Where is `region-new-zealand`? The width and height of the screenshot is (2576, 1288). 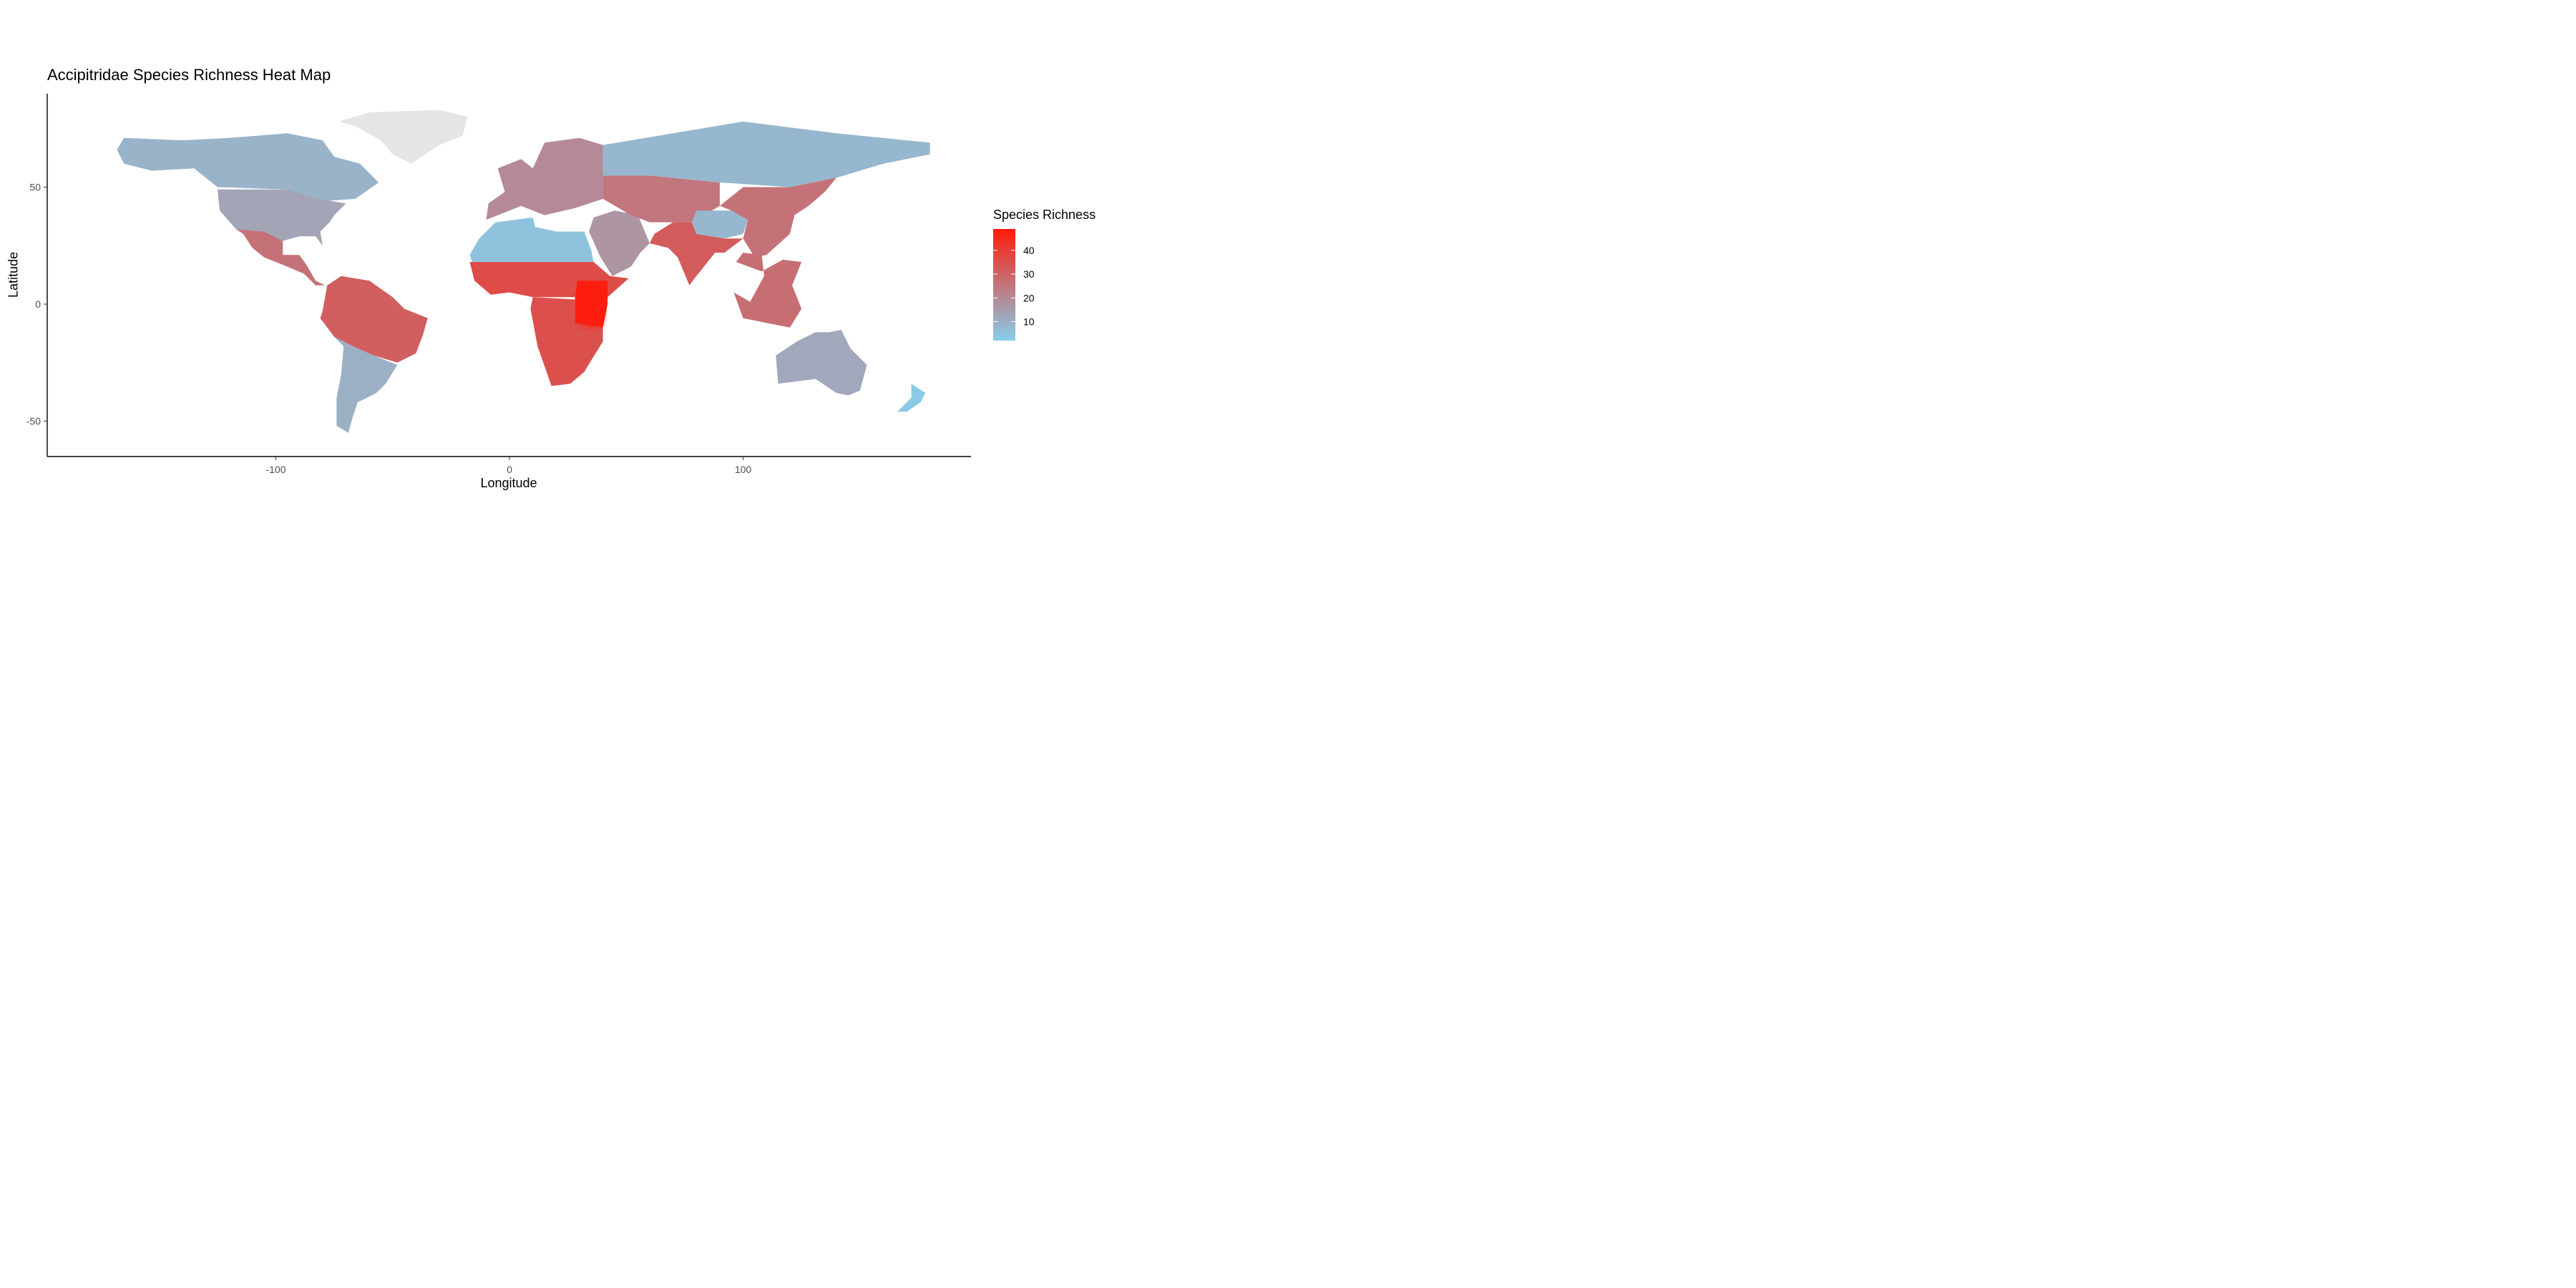
region-new-zealand is located at coordinates (911, 398).